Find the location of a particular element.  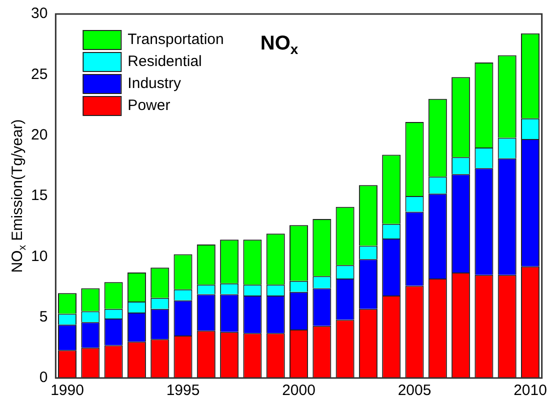

x-tick-label: 1995 is located at coordinates (183, 391).